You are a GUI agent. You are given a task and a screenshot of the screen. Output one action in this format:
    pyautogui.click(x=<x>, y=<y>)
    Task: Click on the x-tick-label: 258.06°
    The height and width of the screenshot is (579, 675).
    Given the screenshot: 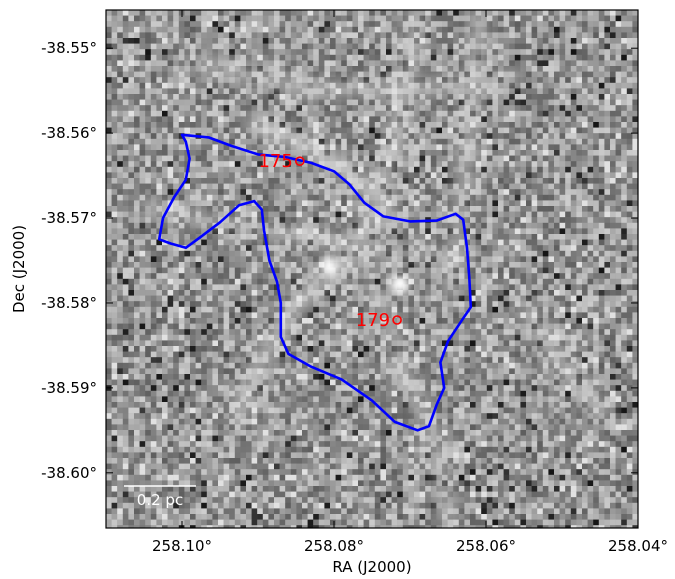 What is the action you would take?
    pyautogui.click(x=486, y=546)
    